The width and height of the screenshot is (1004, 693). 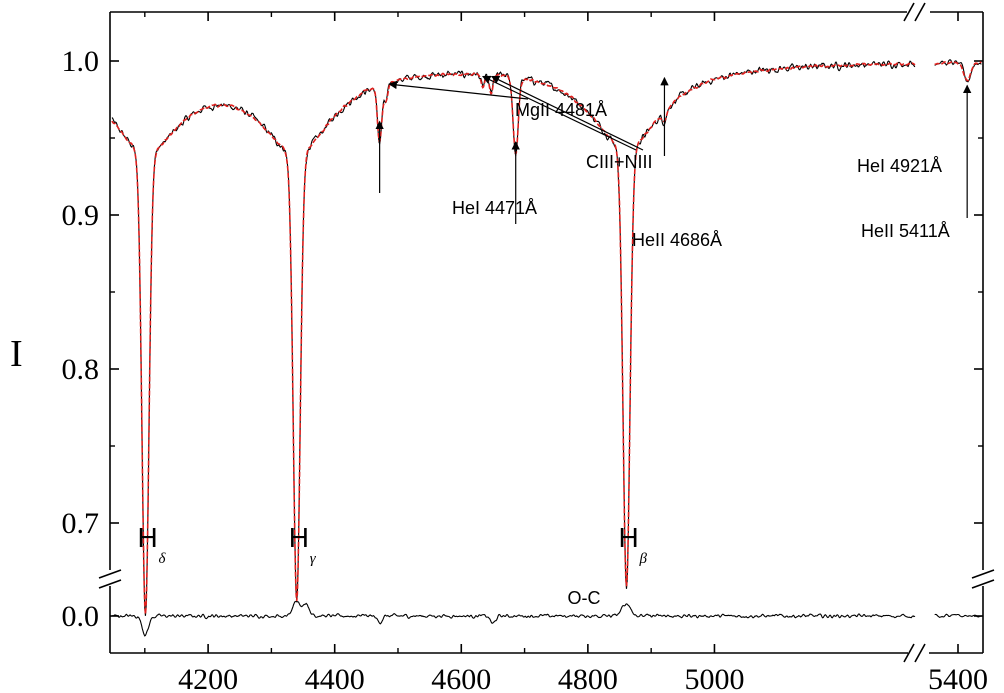 What do you see at coordinates (958, 678) in the screenshot?
I see `x-tick-label: 5400` at bounding box center [958, 678].